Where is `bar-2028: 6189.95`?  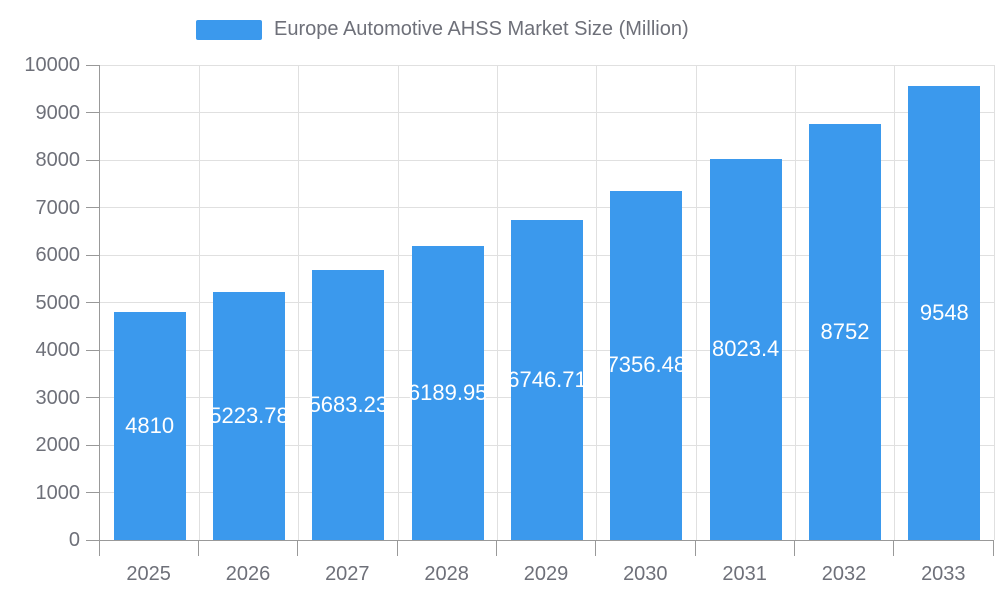
bar-2028: 6189.95 is located at coordinates (447, 392).